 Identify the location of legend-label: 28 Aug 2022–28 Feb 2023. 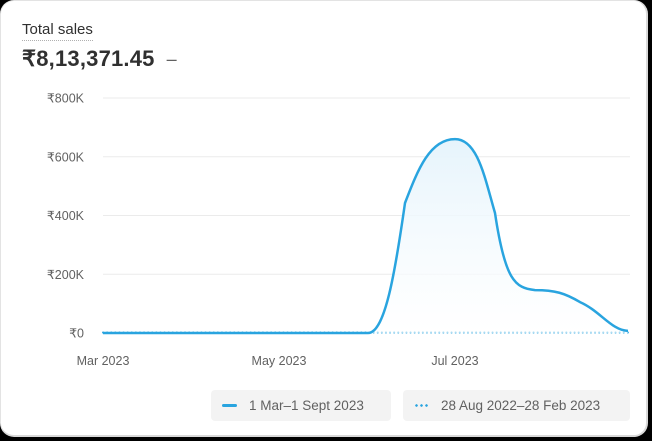
(521, 405).